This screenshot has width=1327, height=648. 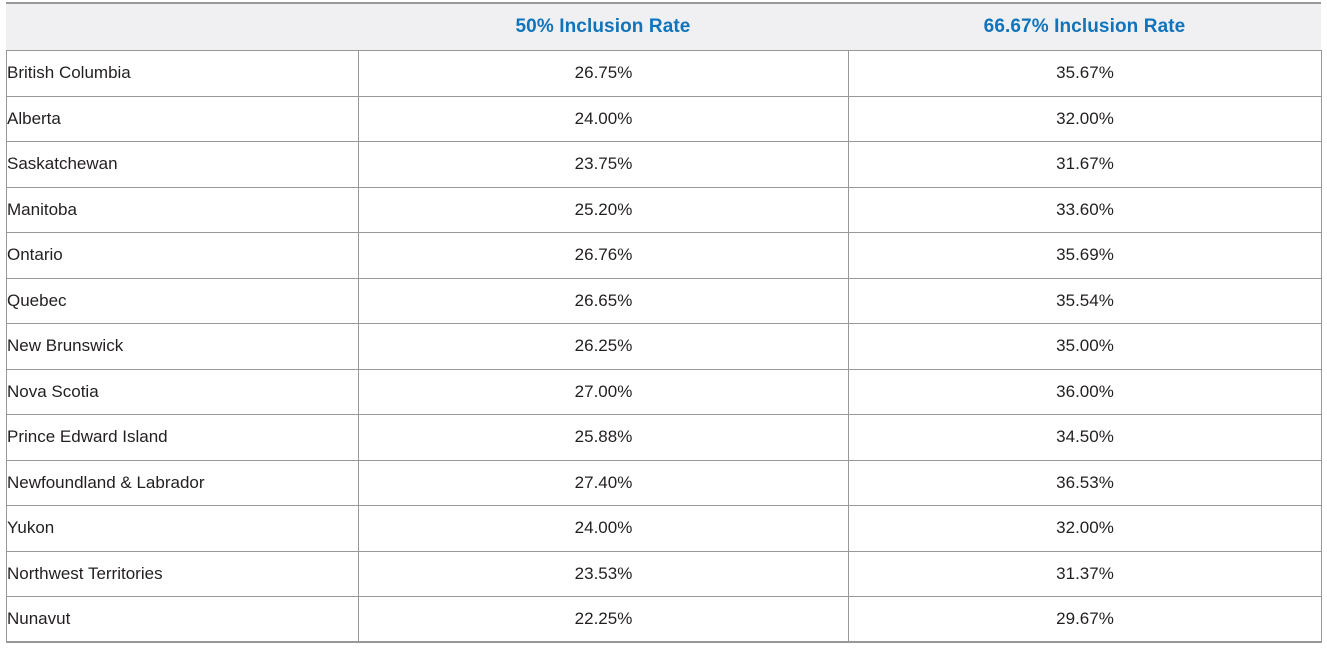 What do you see at coordinates (603, 164) in the screenshot?
I see `rate-50-cell: 23.75%` at bounding box center [603, 164].